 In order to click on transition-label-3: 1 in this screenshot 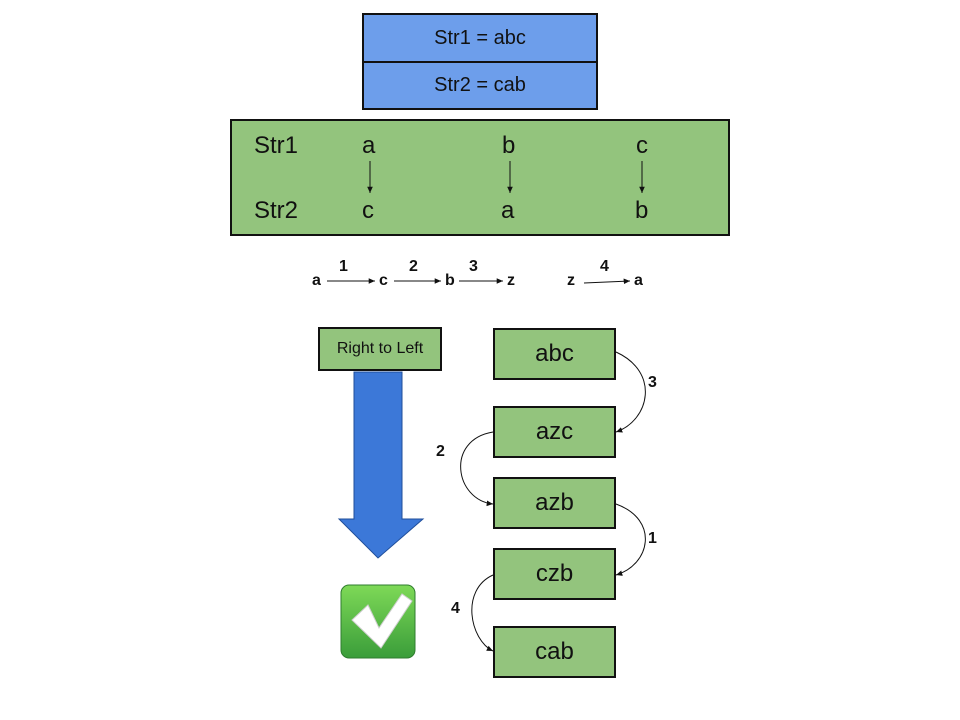, I will do `click(652, 538)`.